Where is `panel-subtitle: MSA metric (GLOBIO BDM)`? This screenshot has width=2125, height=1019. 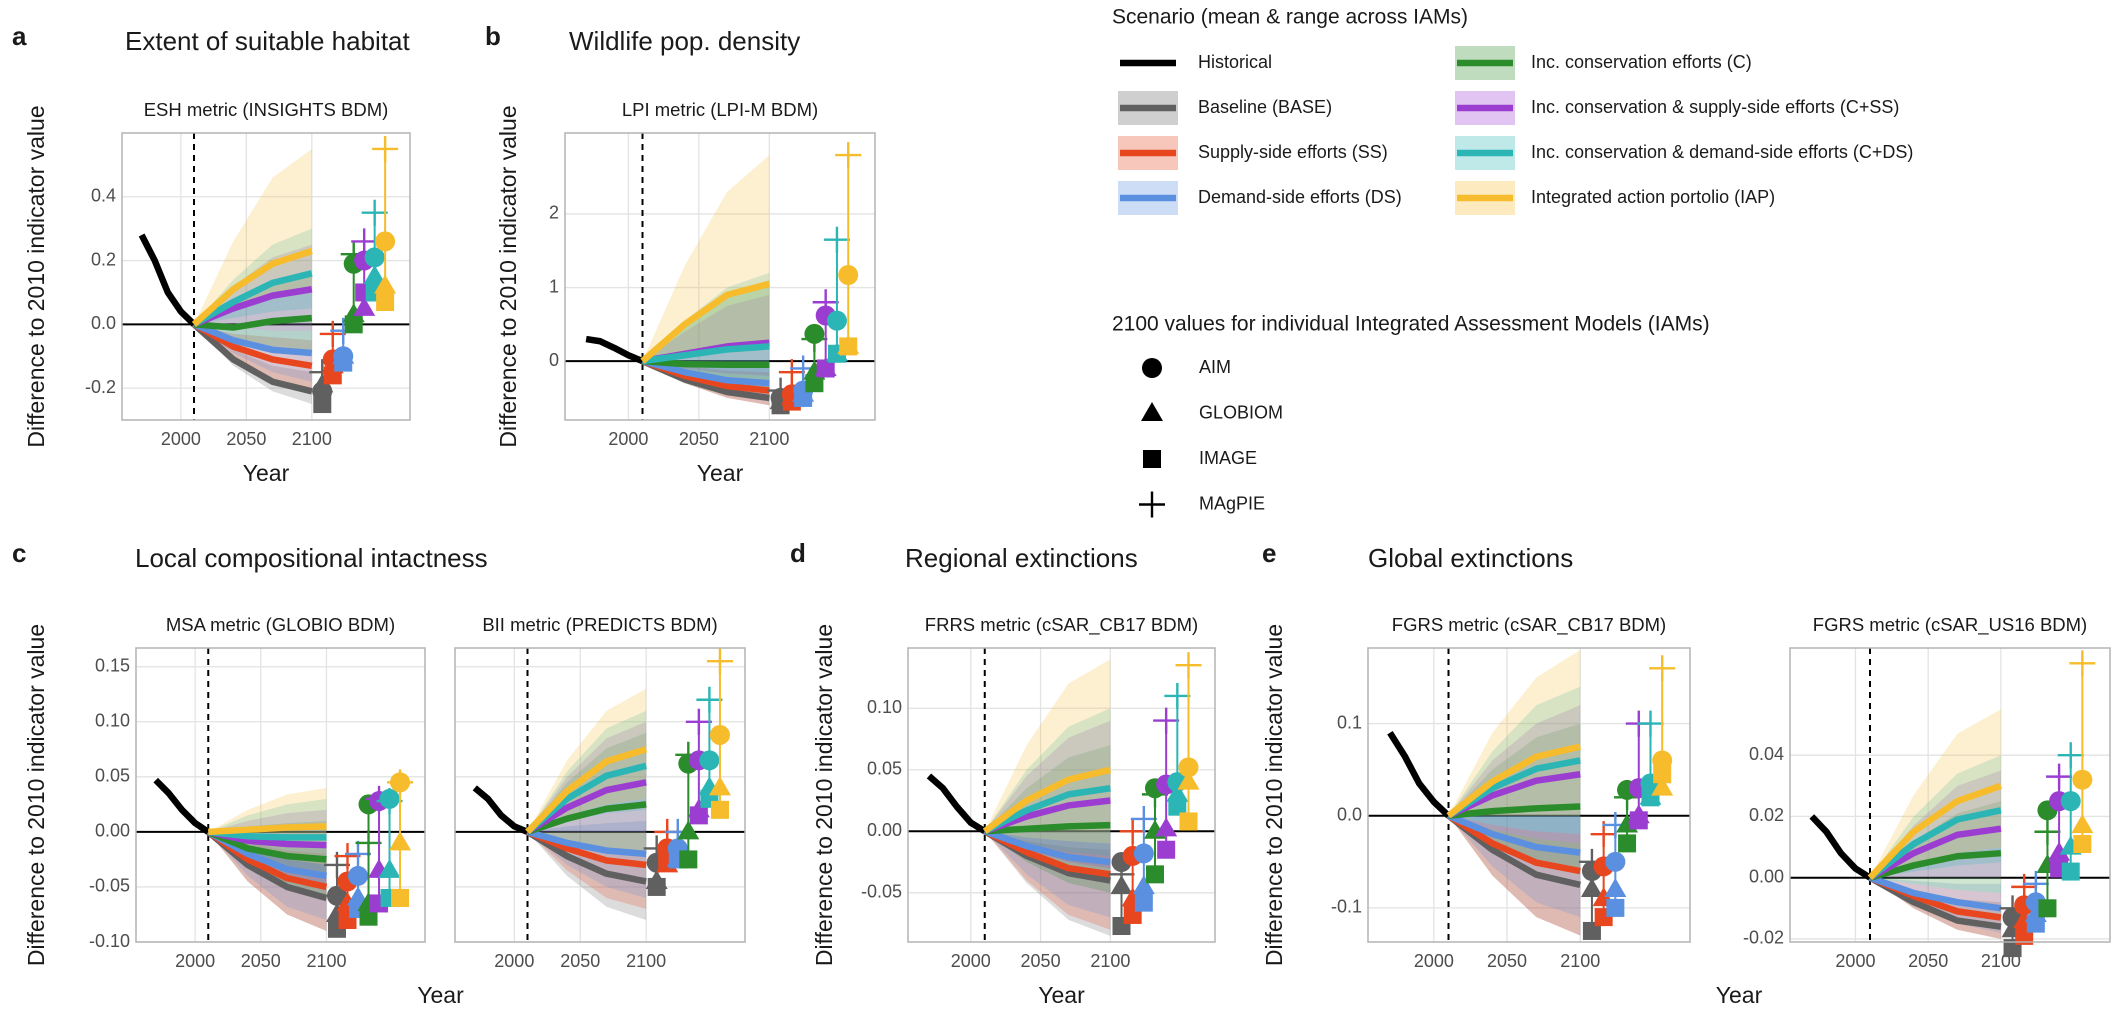
panel-subtitle: MSA metric (GLOBIO BDM) is located at coordinates (280, 624).